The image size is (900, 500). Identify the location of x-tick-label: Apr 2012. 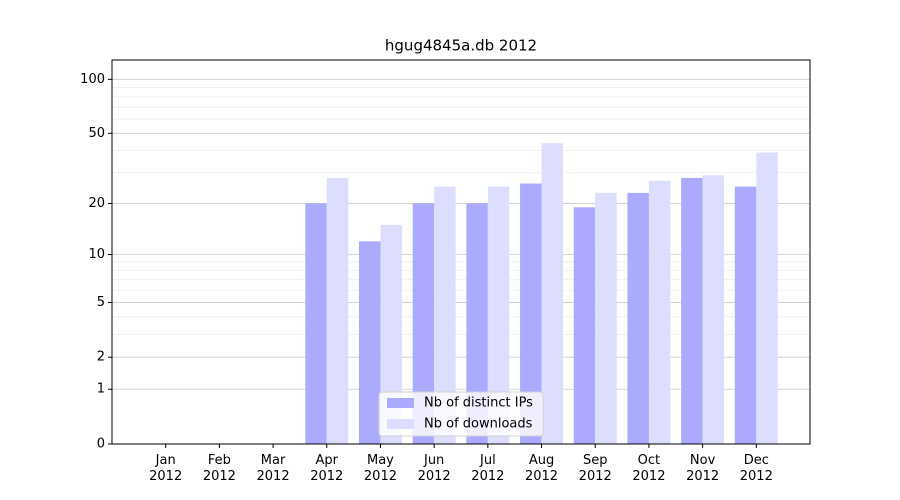
(327, 468).